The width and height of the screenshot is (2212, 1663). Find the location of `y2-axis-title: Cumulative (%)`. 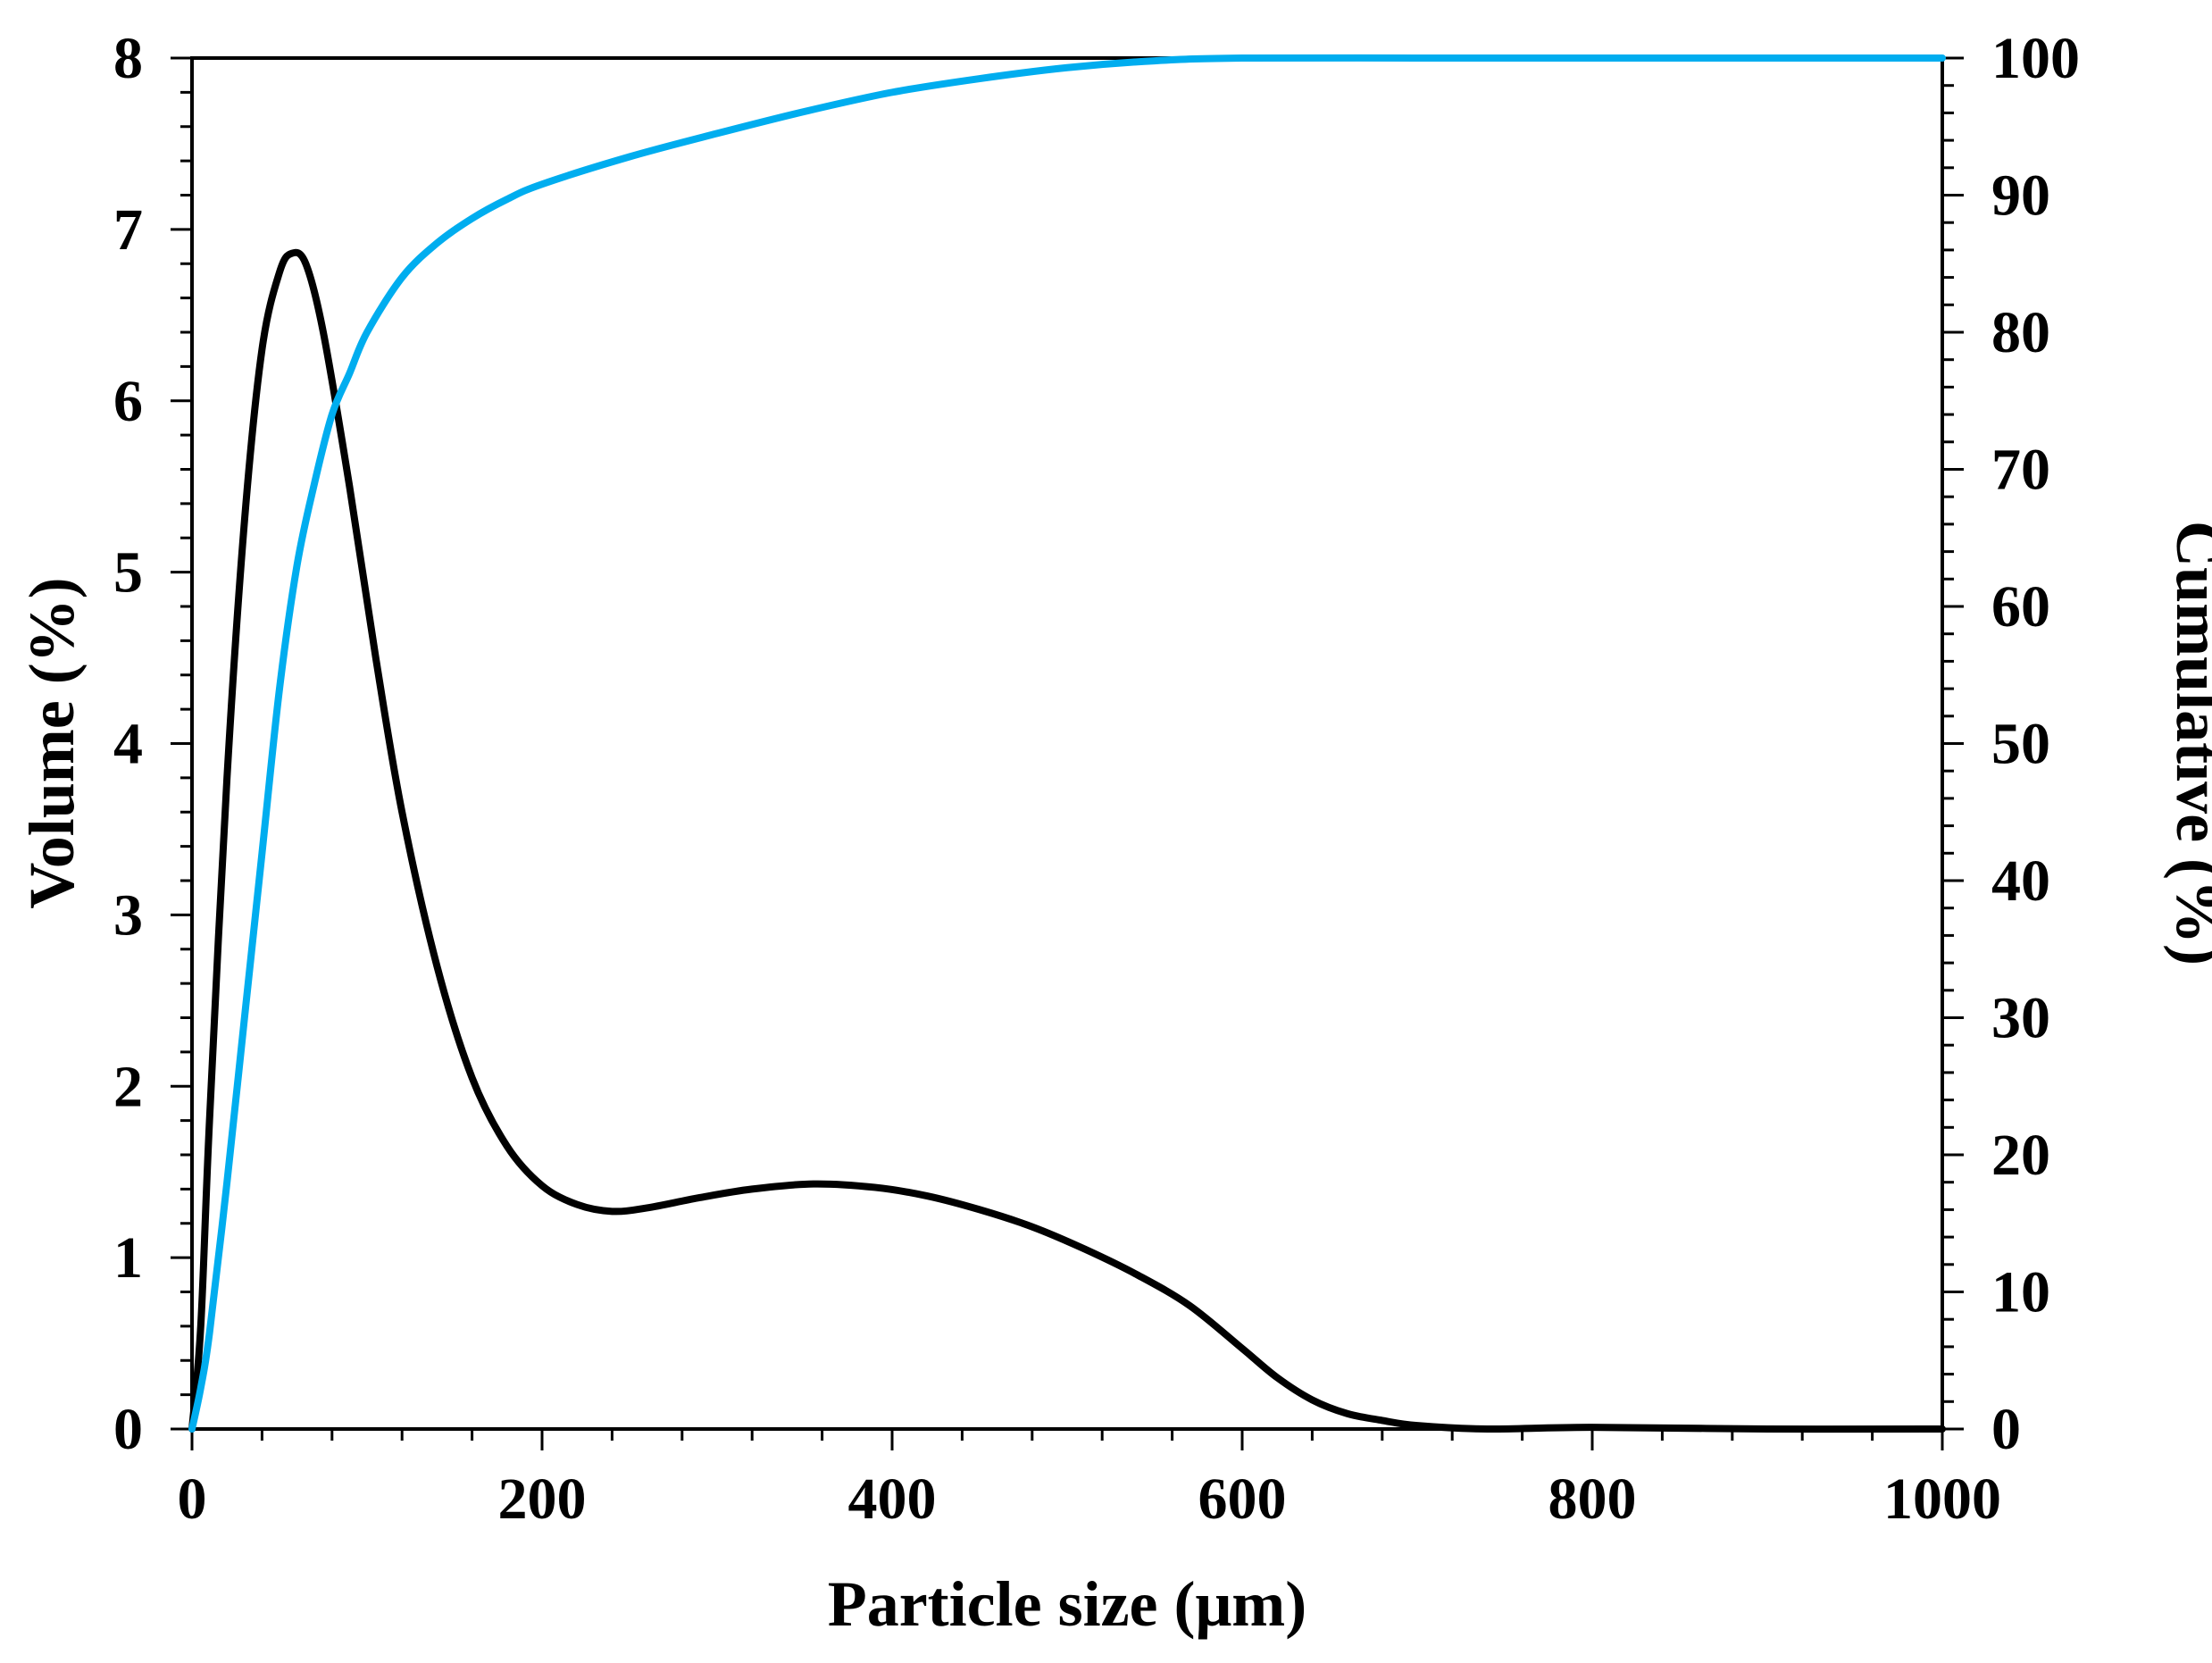

y2-axis-title: Cumulative (%) is located at coordinates (2187, 743).